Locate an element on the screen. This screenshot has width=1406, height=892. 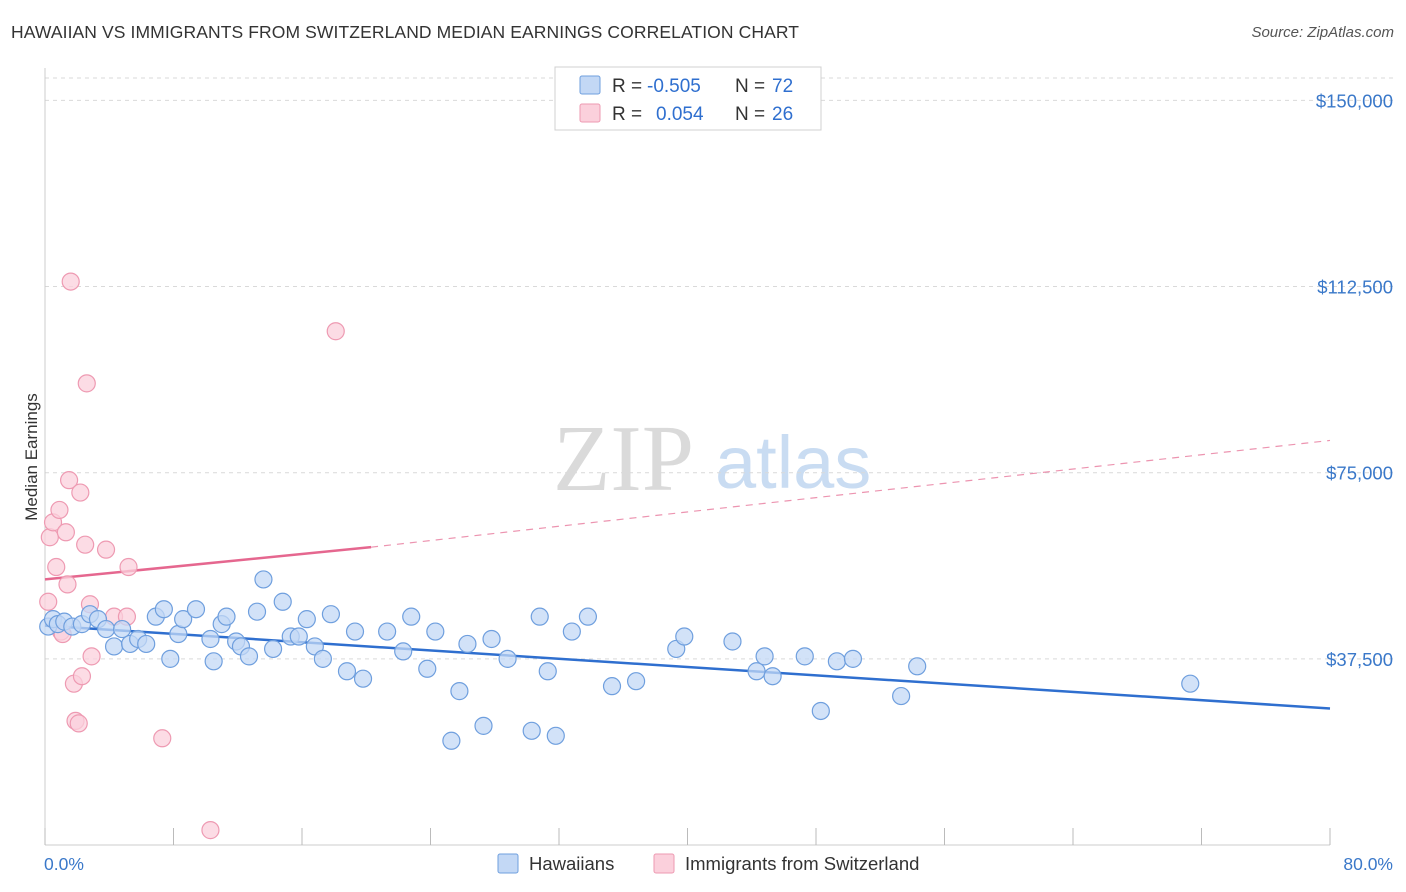
watermark-atlas: atlas is located at coordinates (793, 462).